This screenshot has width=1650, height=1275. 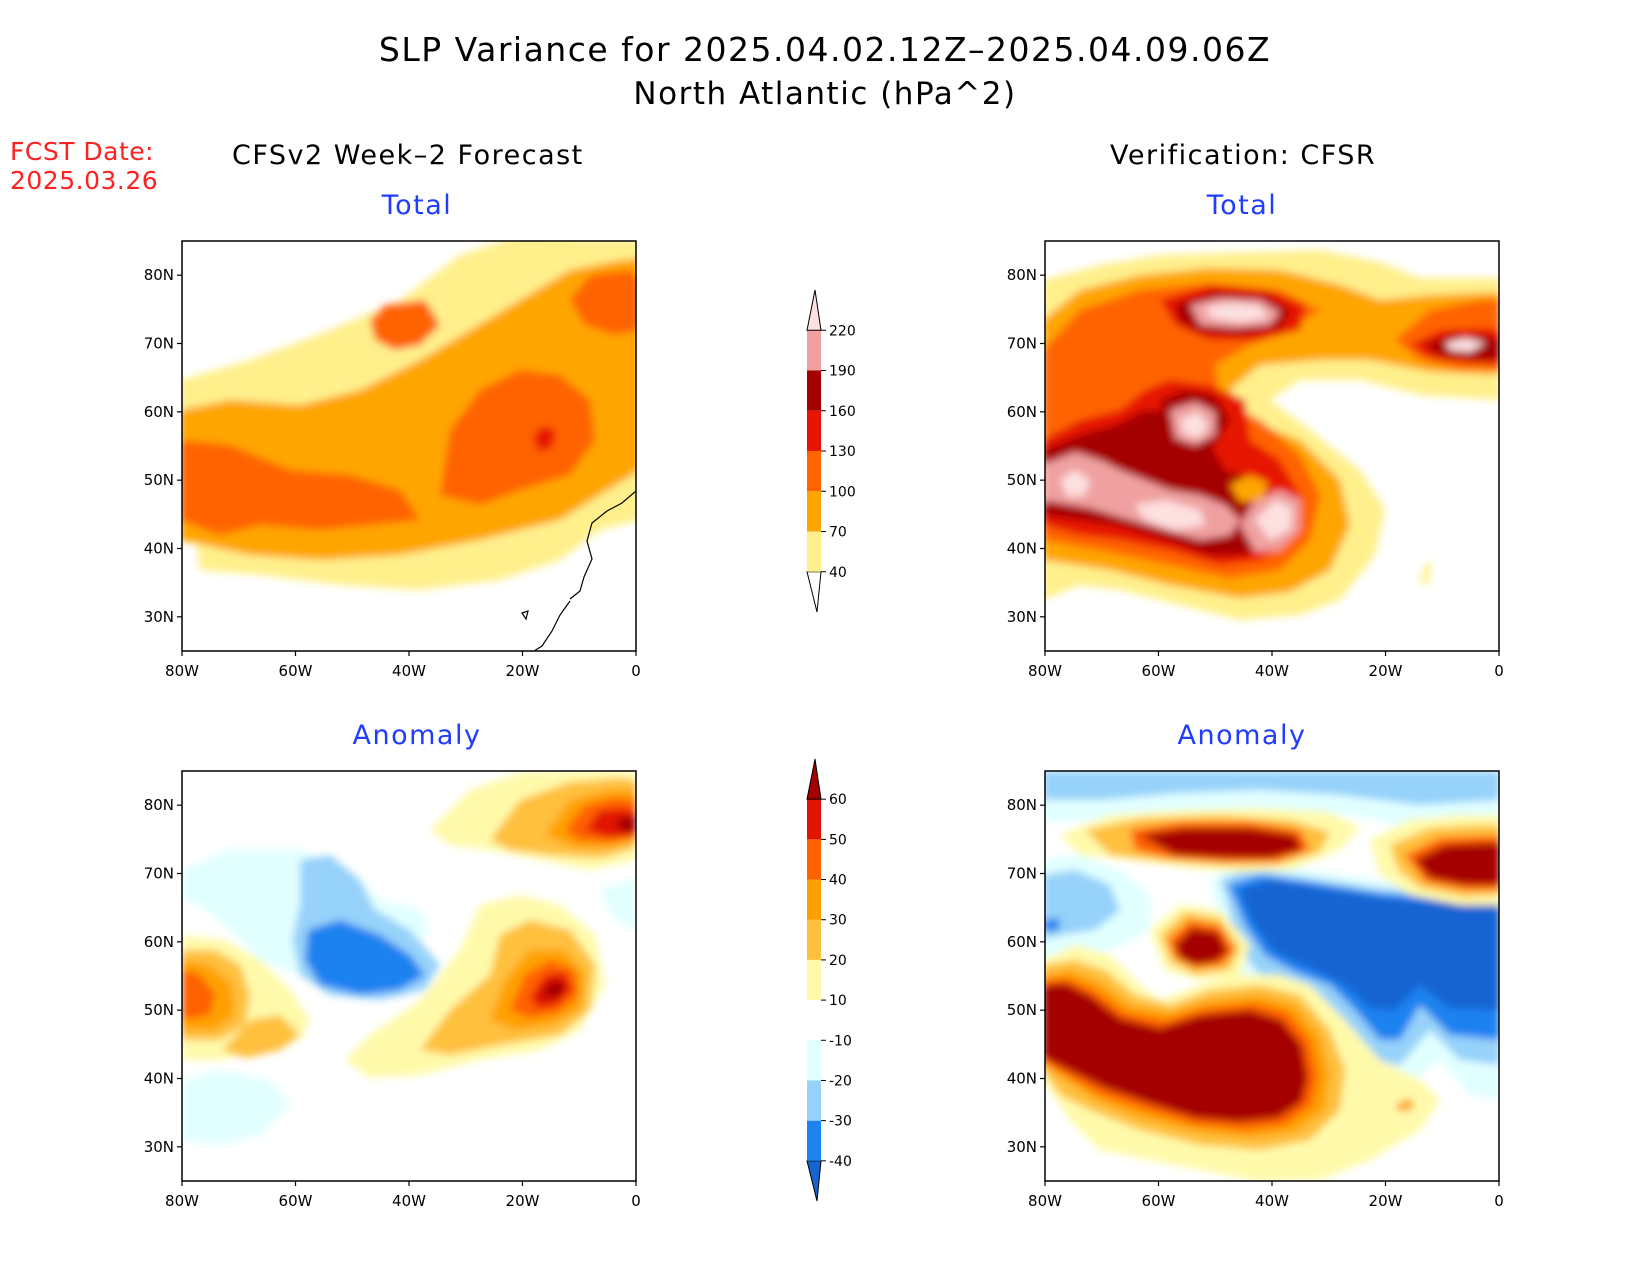 What do you see at coordinates (409, 446) in the screenshot?
I see `panel-forecast-total` at bounding box center [409, 446].